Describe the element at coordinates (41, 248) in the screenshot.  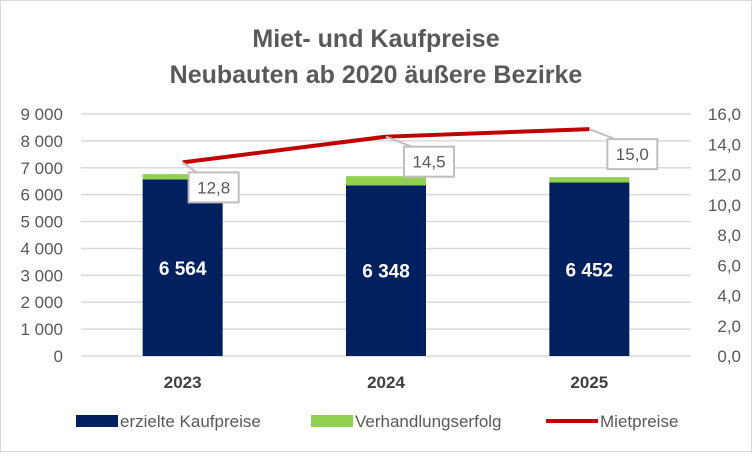
I see `left-tick-label: 4 000` at that location.